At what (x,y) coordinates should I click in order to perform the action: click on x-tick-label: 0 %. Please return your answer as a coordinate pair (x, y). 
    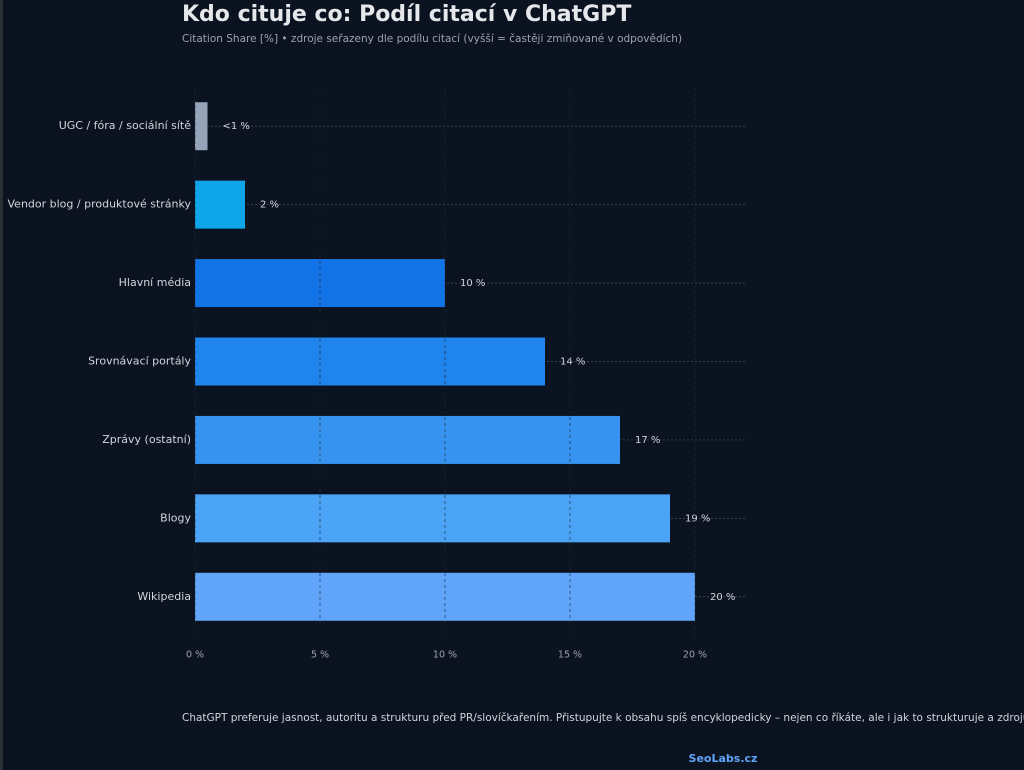
    Looking at the image, I should click on (195, 655).